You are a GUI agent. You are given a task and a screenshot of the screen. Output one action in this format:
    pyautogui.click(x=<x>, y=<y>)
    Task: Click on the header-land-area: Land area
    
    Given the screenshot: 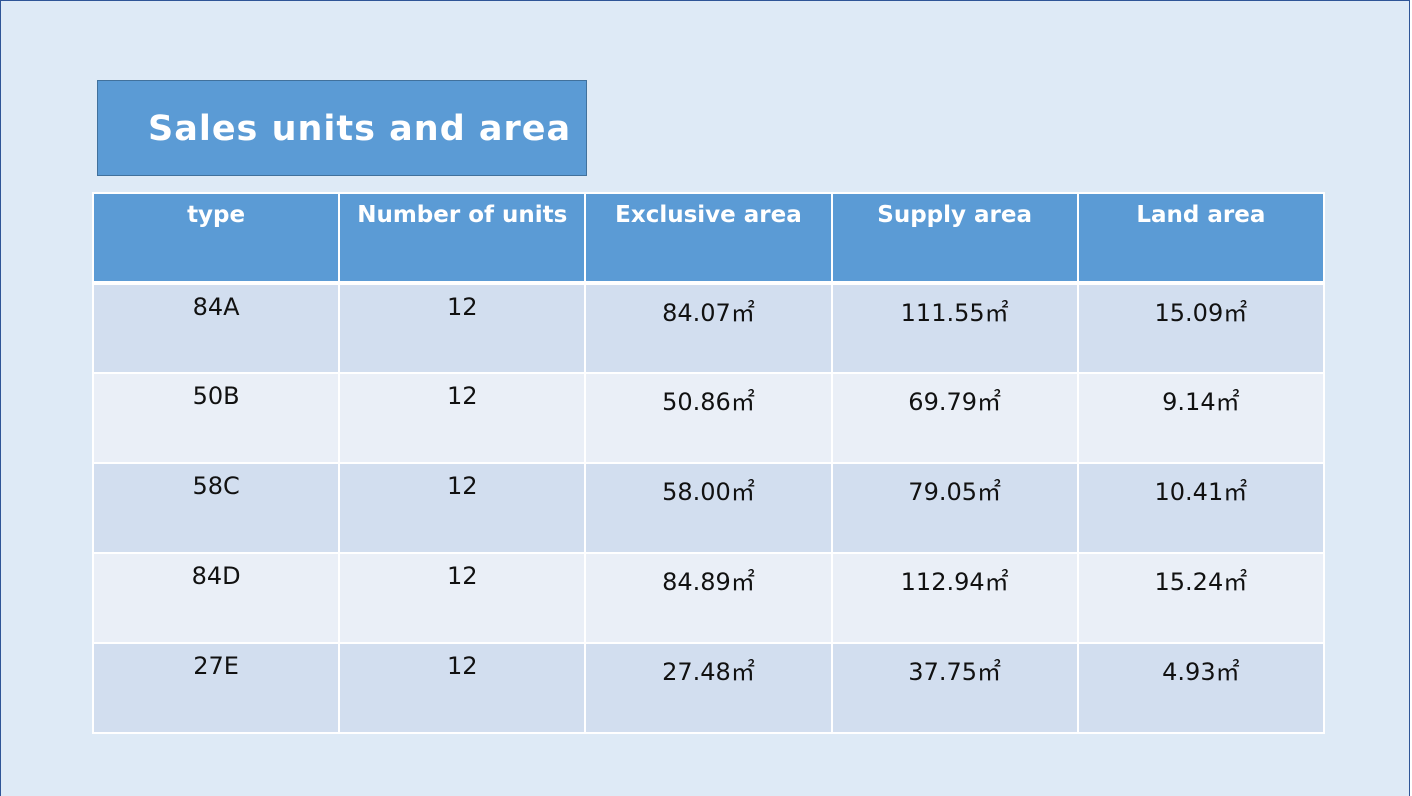 What is the action you would take?
    pyautogui.click(x=1201, y=238)
    